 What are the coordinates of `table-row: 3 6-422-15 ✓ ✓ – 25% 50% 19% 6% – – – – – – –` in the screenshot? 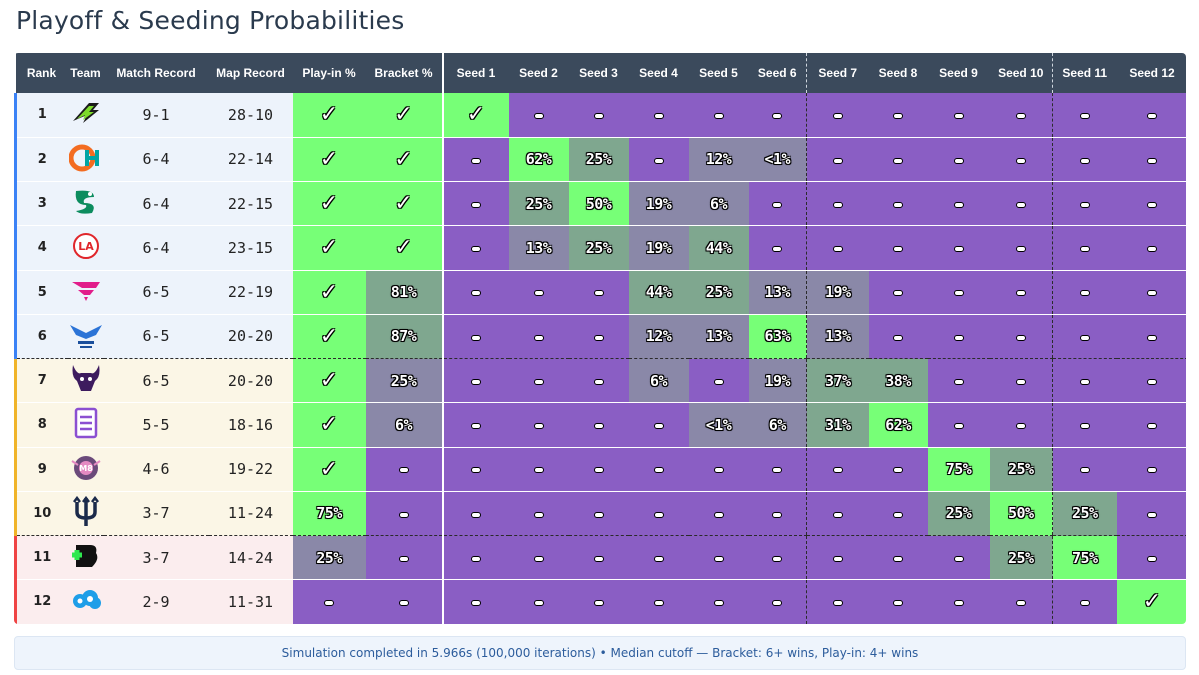 It's located at (600, 204).